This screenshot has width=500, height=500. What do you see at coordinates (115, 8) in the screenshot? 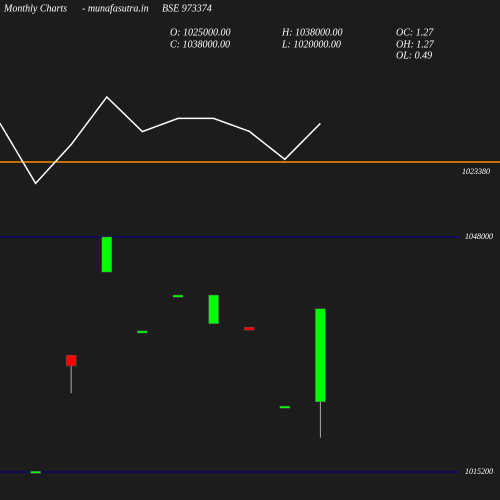
I see `site-name: - munafasutra.in` at bounding box center [115, 8].